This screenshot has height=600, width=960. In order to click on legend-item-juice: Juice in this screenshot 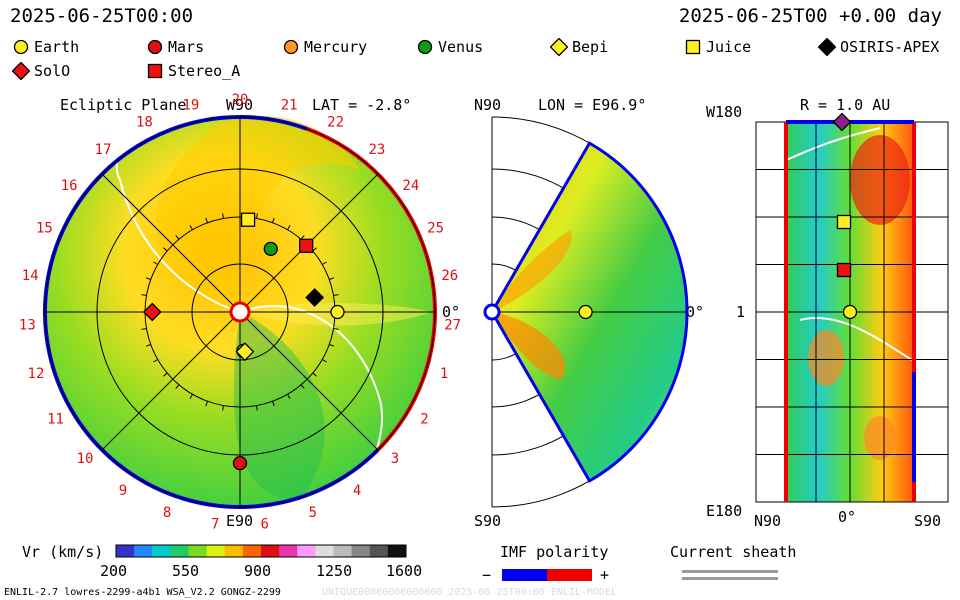, I will do `click(717, 47)`.